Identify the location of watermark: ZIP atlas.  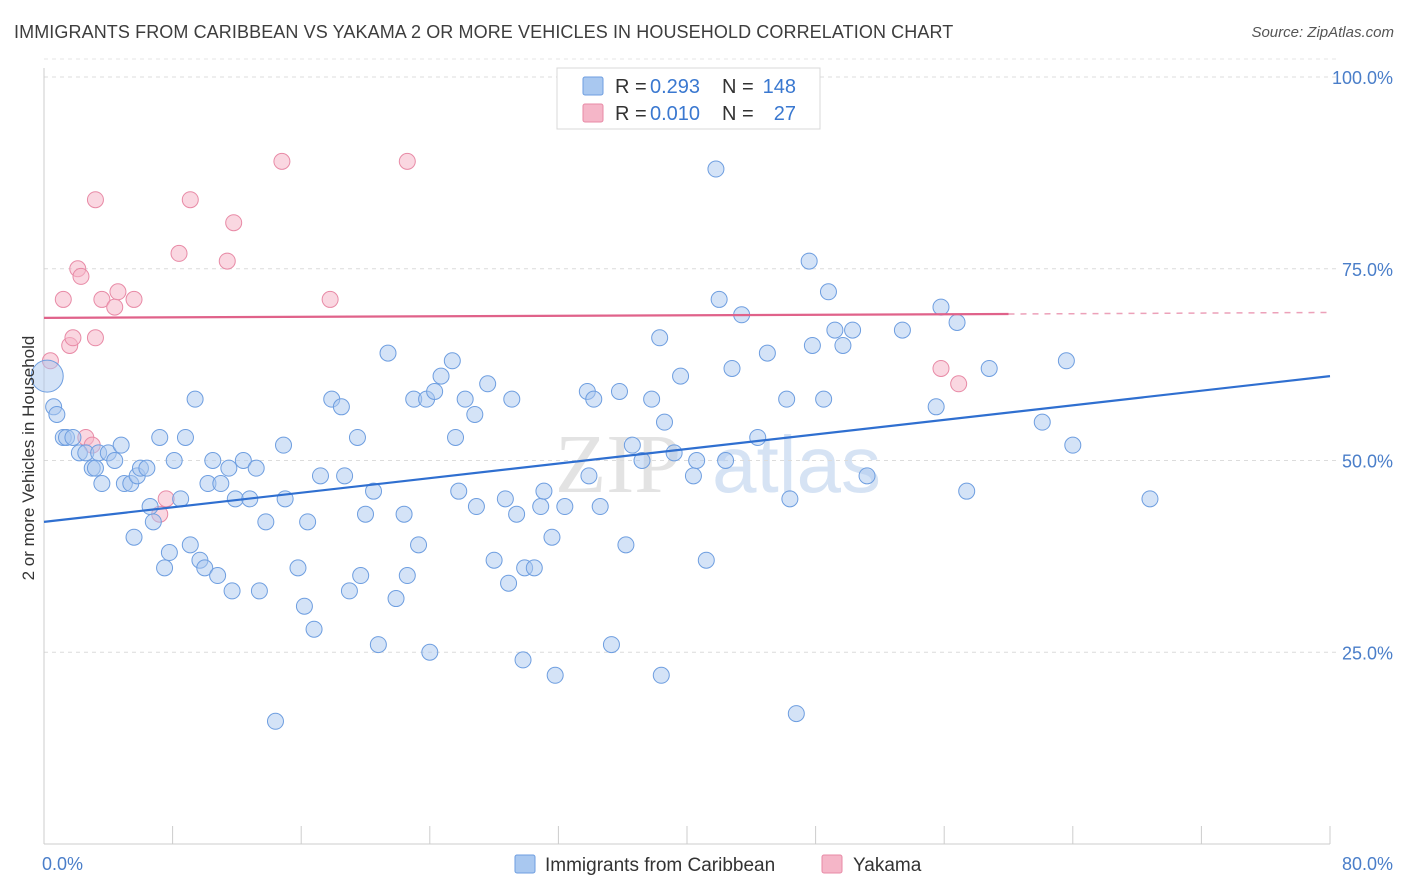
(718, 464).